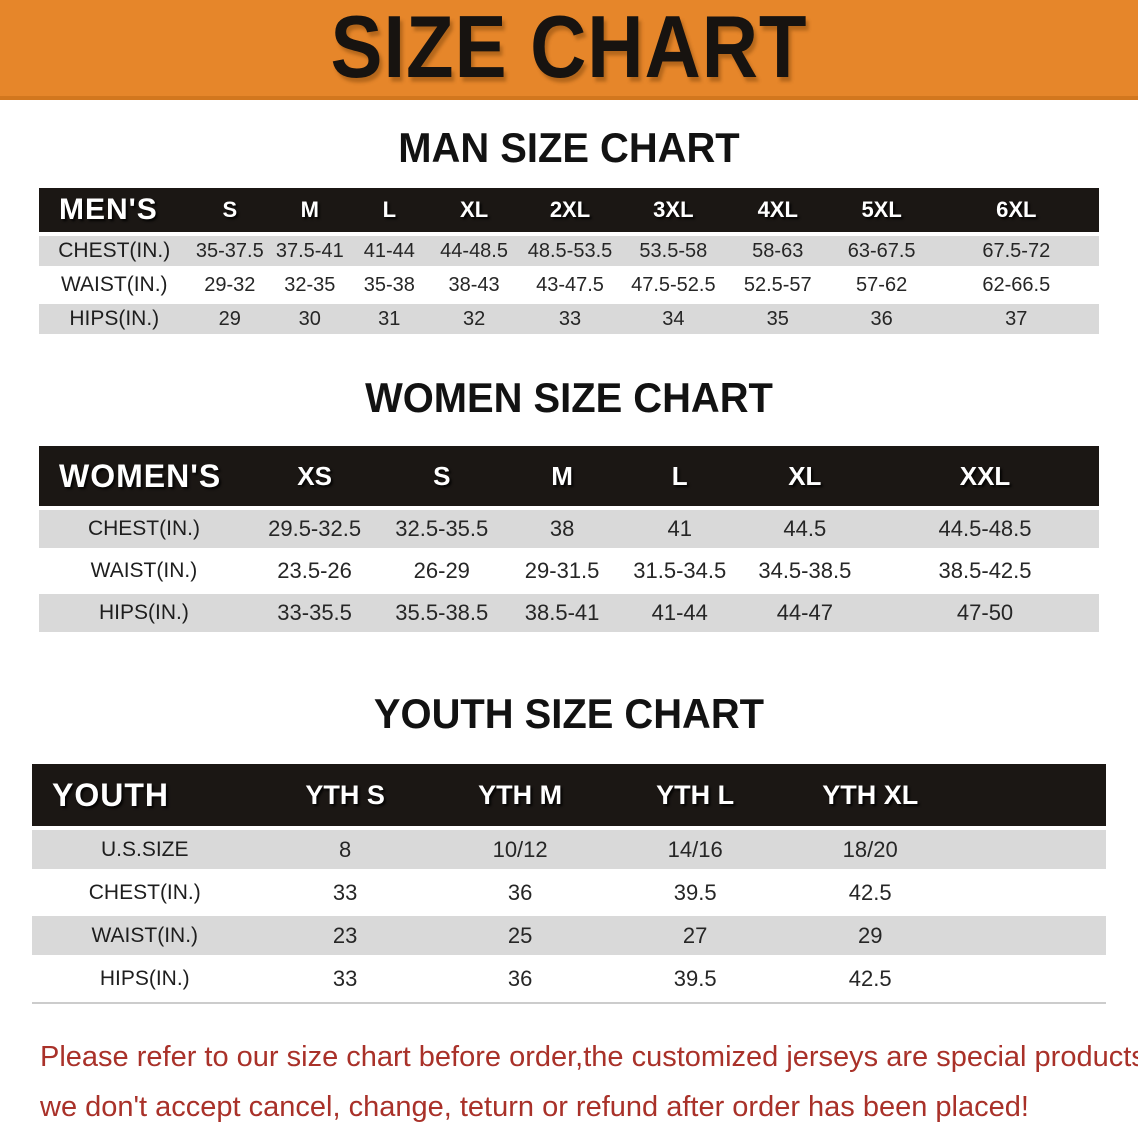  I want to click on size-col-header: S, so click(442, 476).